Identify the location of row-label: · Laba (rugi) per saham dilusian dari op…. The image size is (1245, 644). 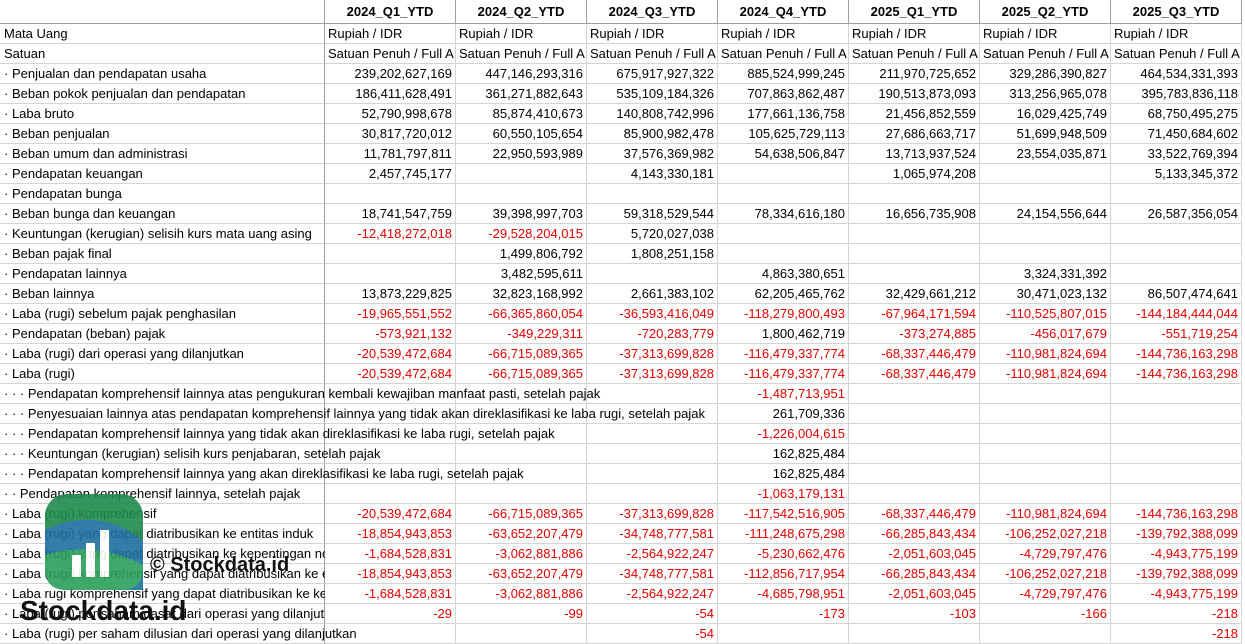
(180, 633).